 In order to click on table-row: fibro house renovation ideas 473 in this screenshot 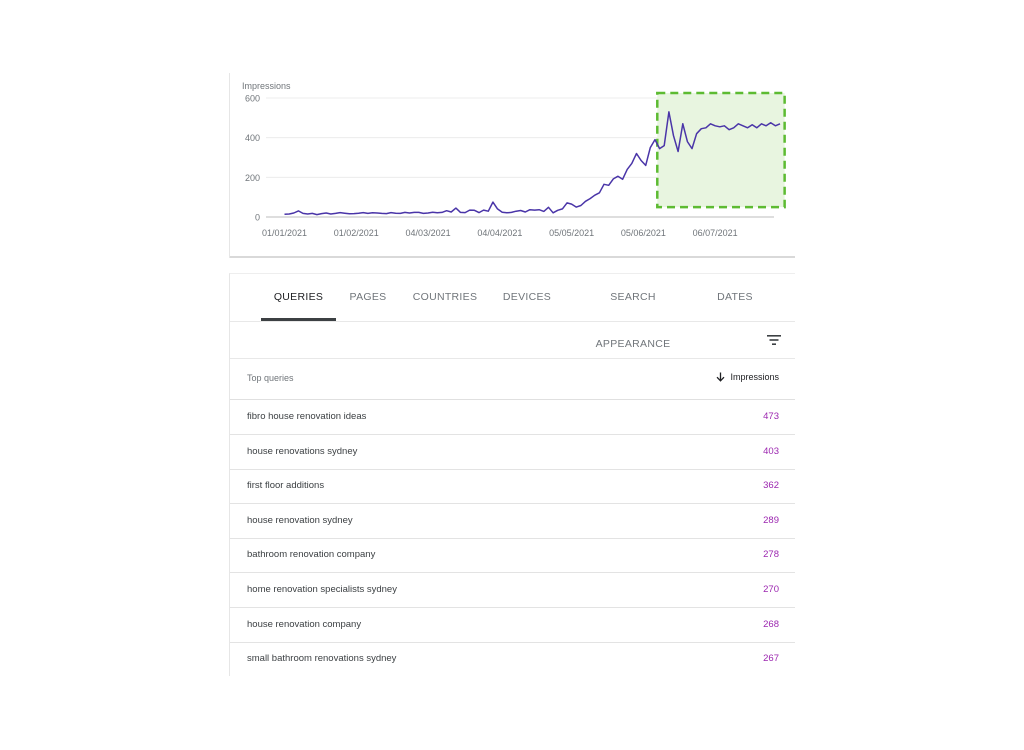, I will do `click(512, 417)`.